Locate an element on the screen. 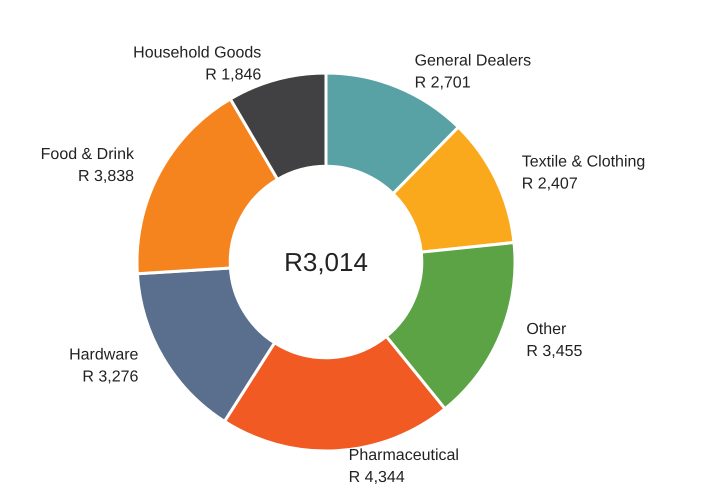 This screenshot has width=702, height=504. slice-label: Hardware is located at coordinates (104, 355).